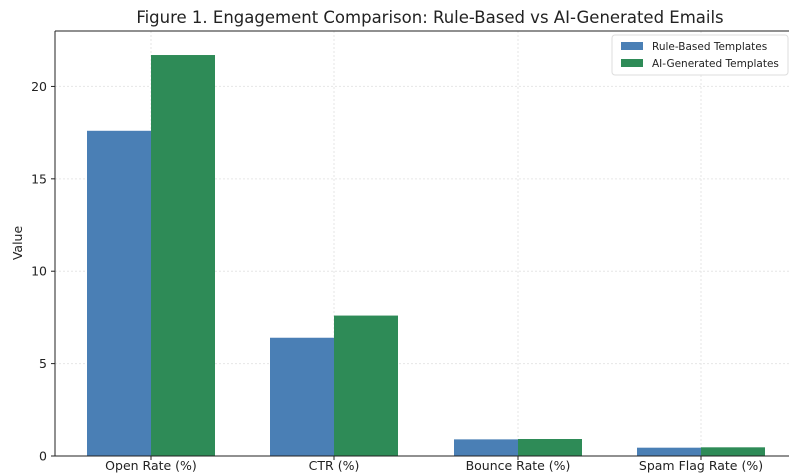  I want to click on y-tick-label: 15, so click(39, 178).